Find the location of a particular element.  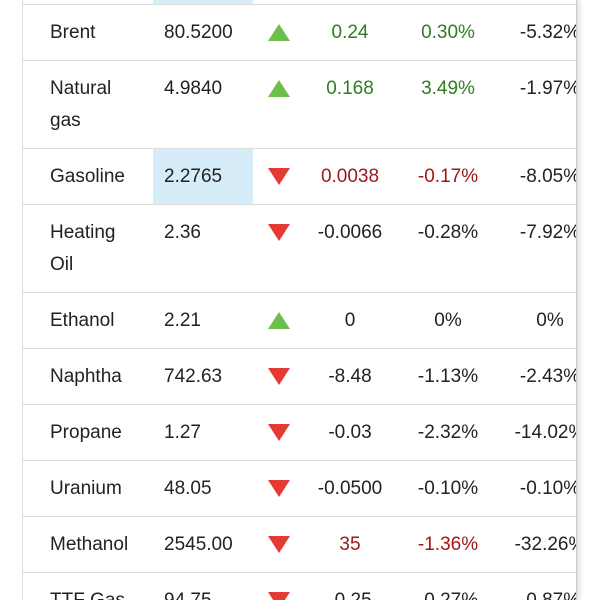

change: -0.0500 is located at coordinates (350, 488).